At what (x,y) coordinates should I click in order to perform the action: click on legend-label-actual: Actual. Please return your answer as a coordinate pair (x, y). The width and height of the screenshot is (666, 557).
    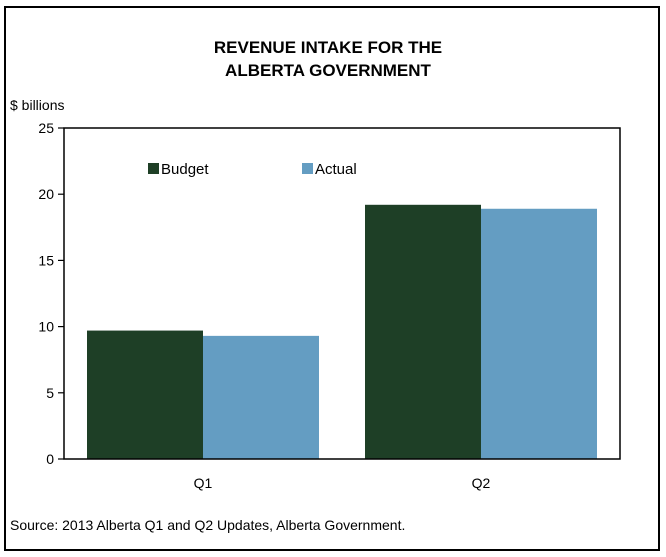
    Looking at the image, I should click on (336, 169).